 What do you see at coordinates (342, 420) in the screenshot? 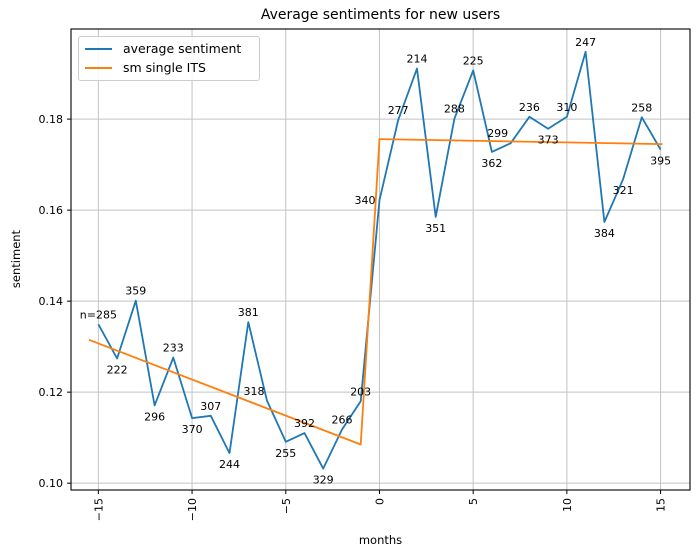
I see `point-label: 266` at bounding box center [342, 420].